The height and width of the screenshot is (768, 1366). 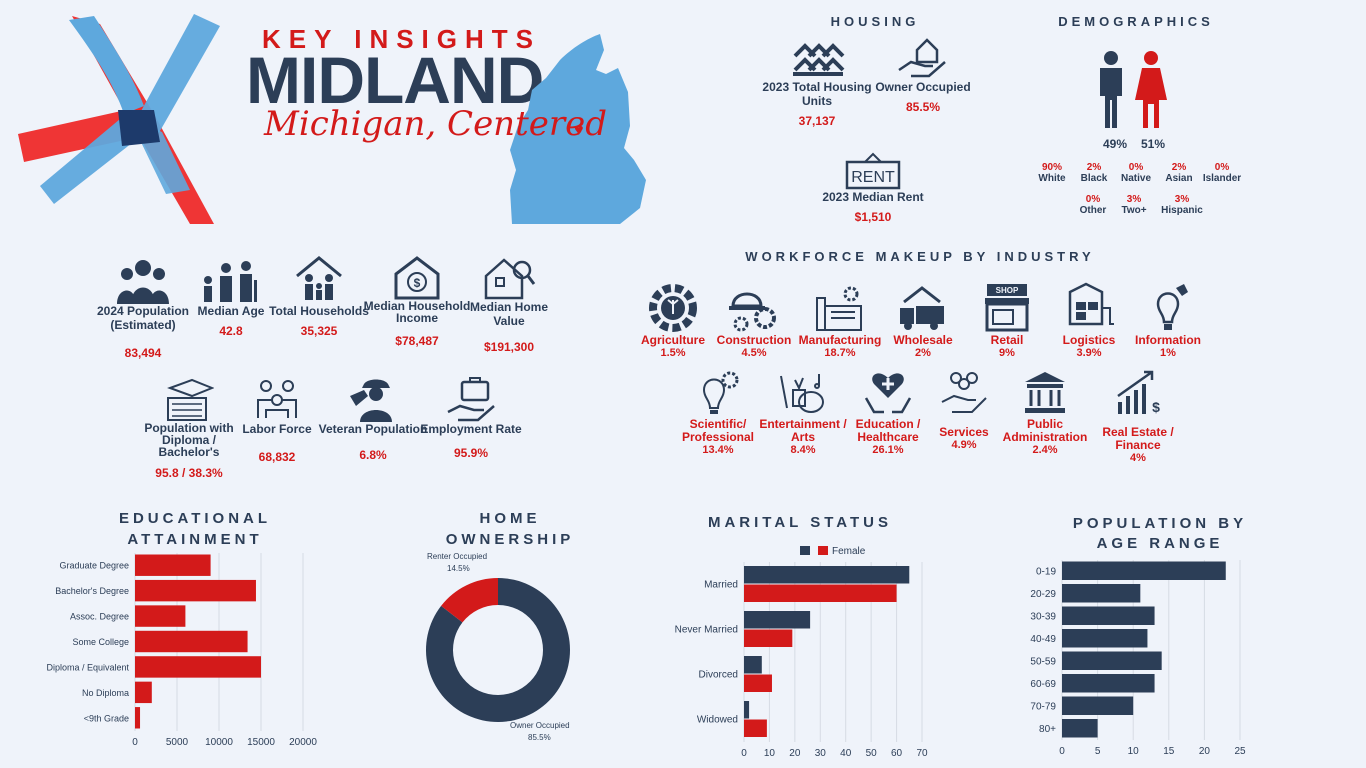 What do you see at coordinates (817, 94) in the screenshot?
I see `housing-units-label: 2023 Total Housing Units` at bounding box center [817, 94].